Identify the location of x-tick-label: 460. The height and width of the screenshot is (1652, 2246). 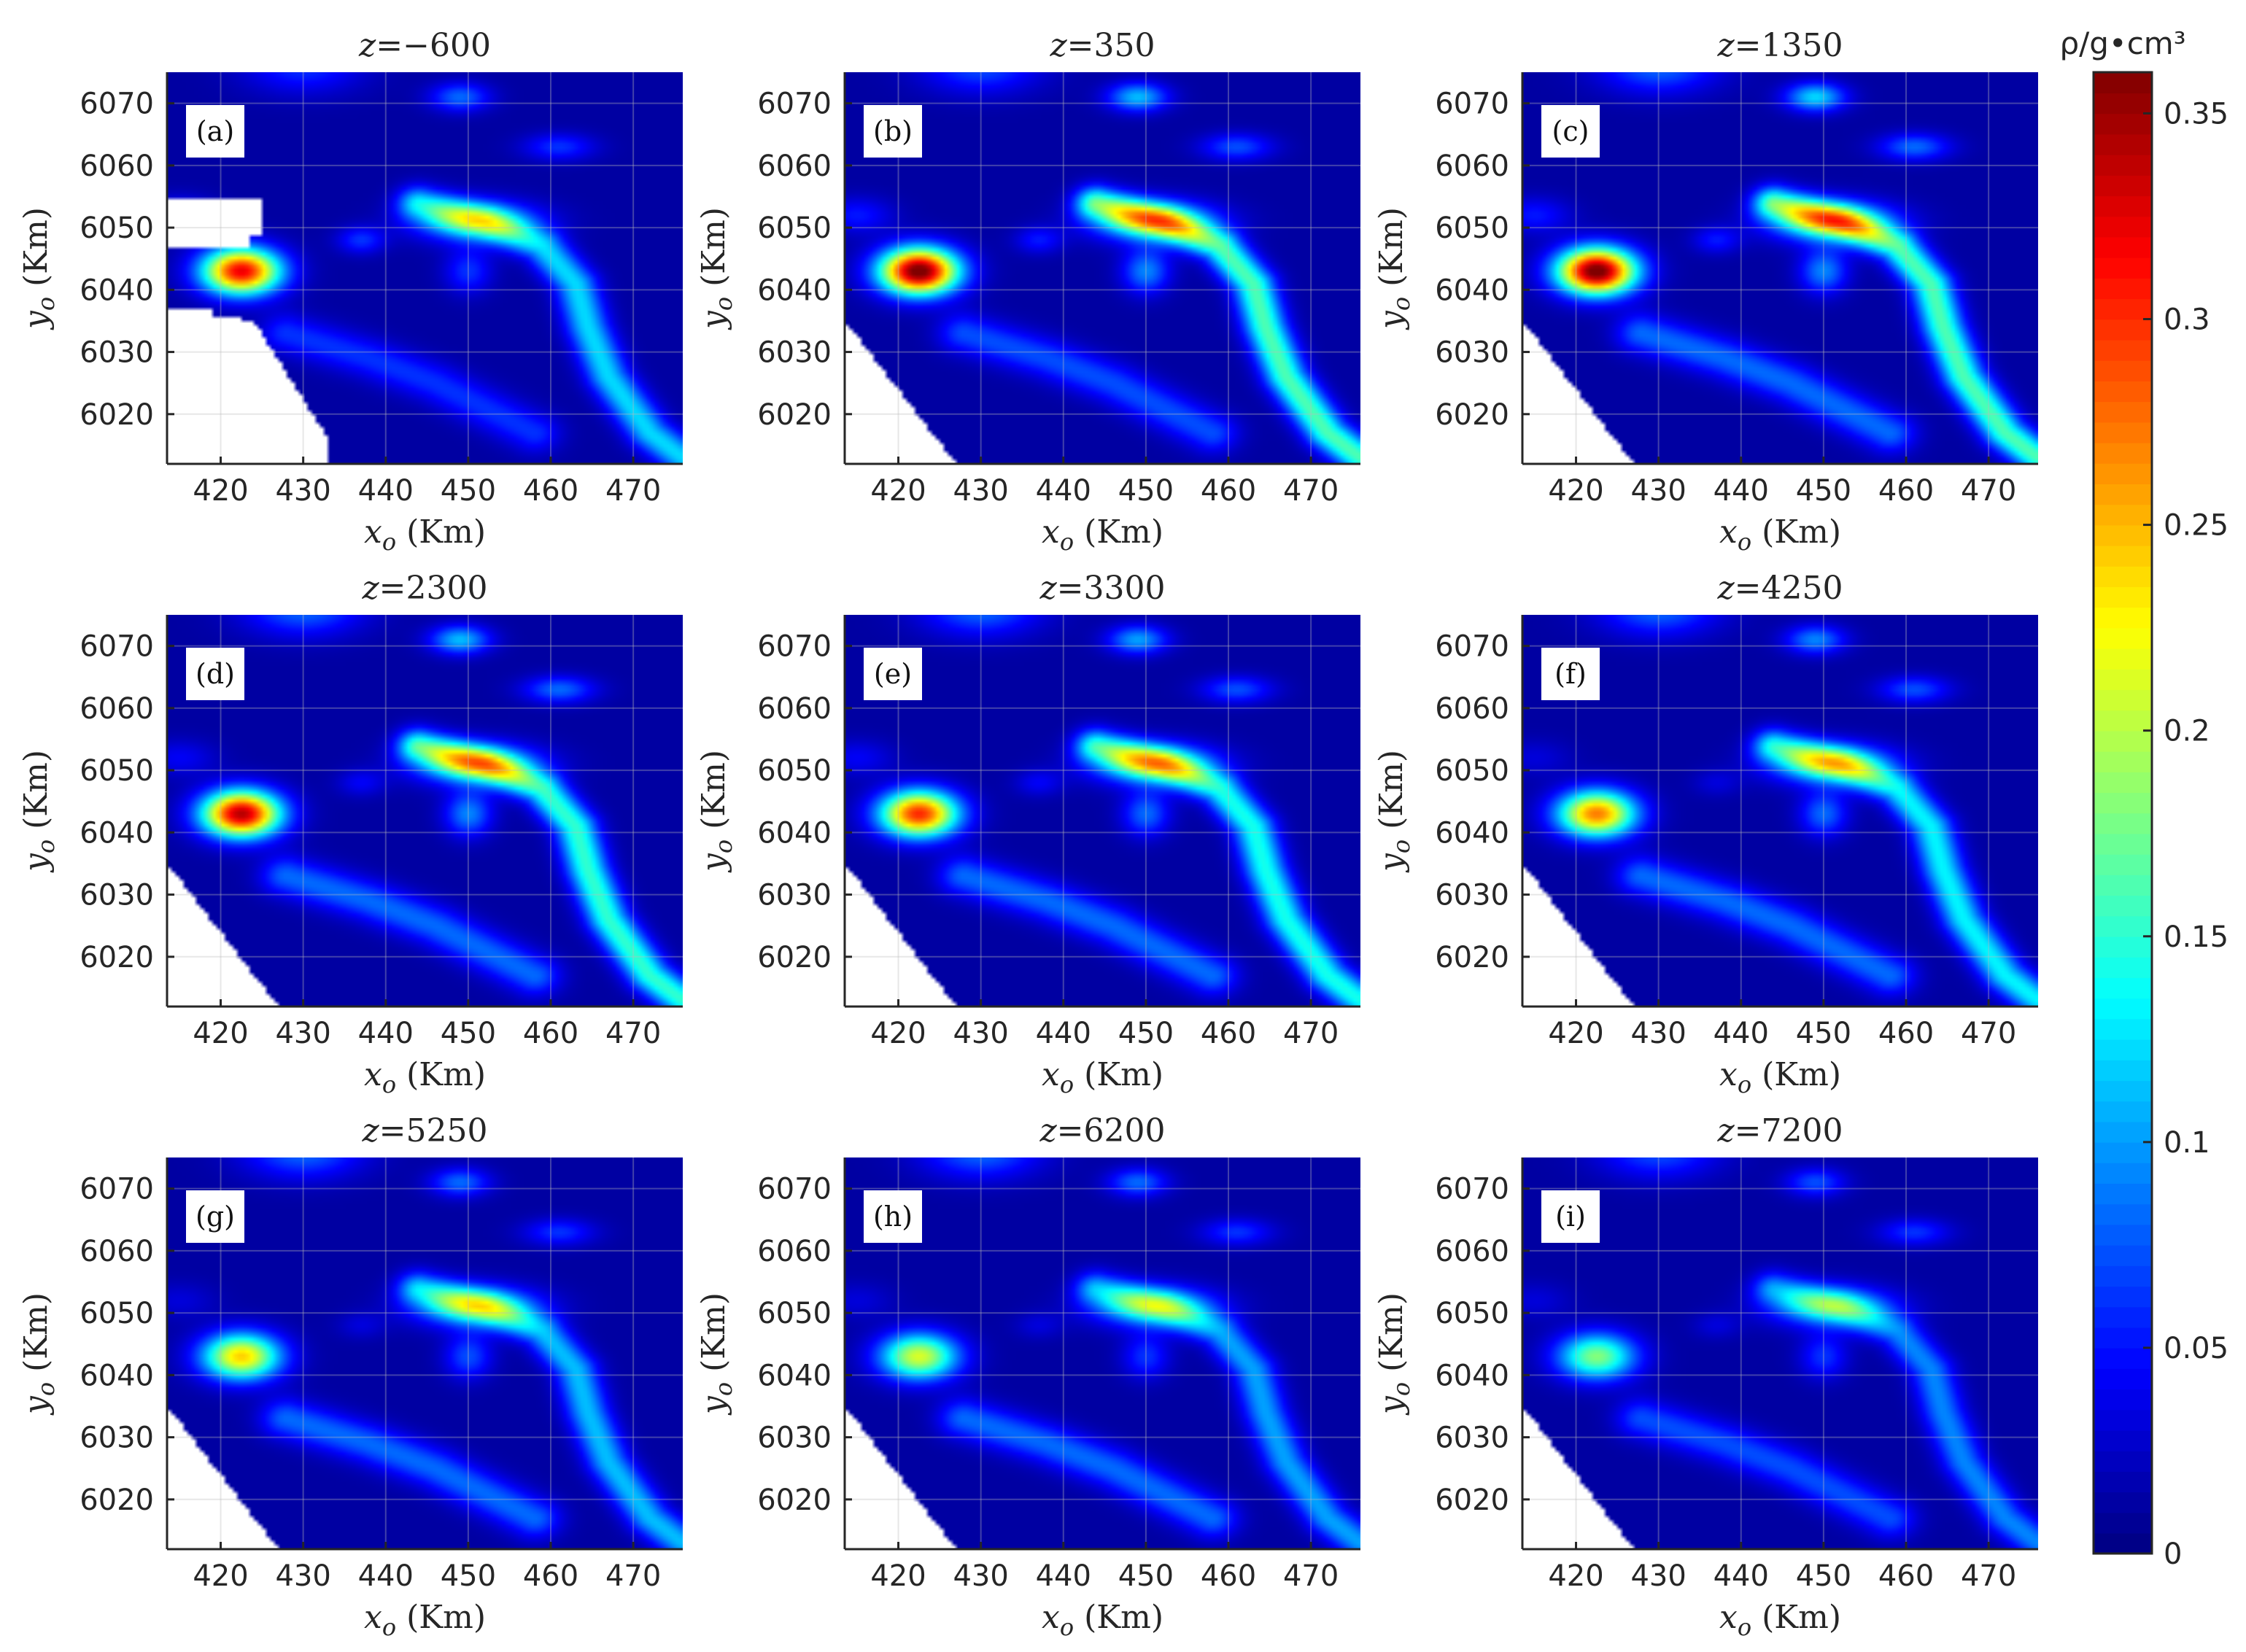
(550, 491).